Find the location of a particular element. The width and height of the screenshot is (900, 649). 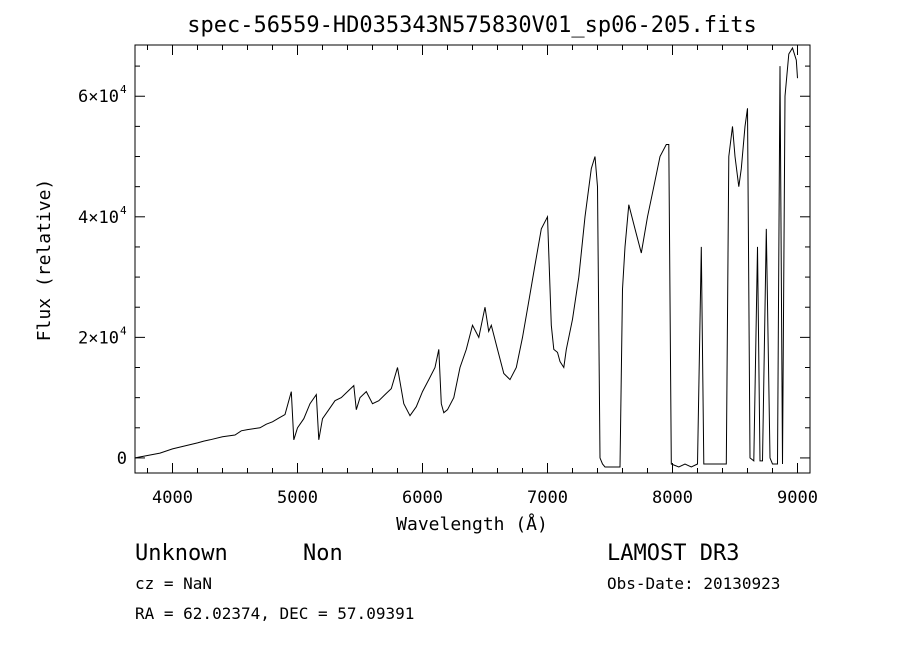

y-tick-label: 4×10 is located at coordinates (98, 218).